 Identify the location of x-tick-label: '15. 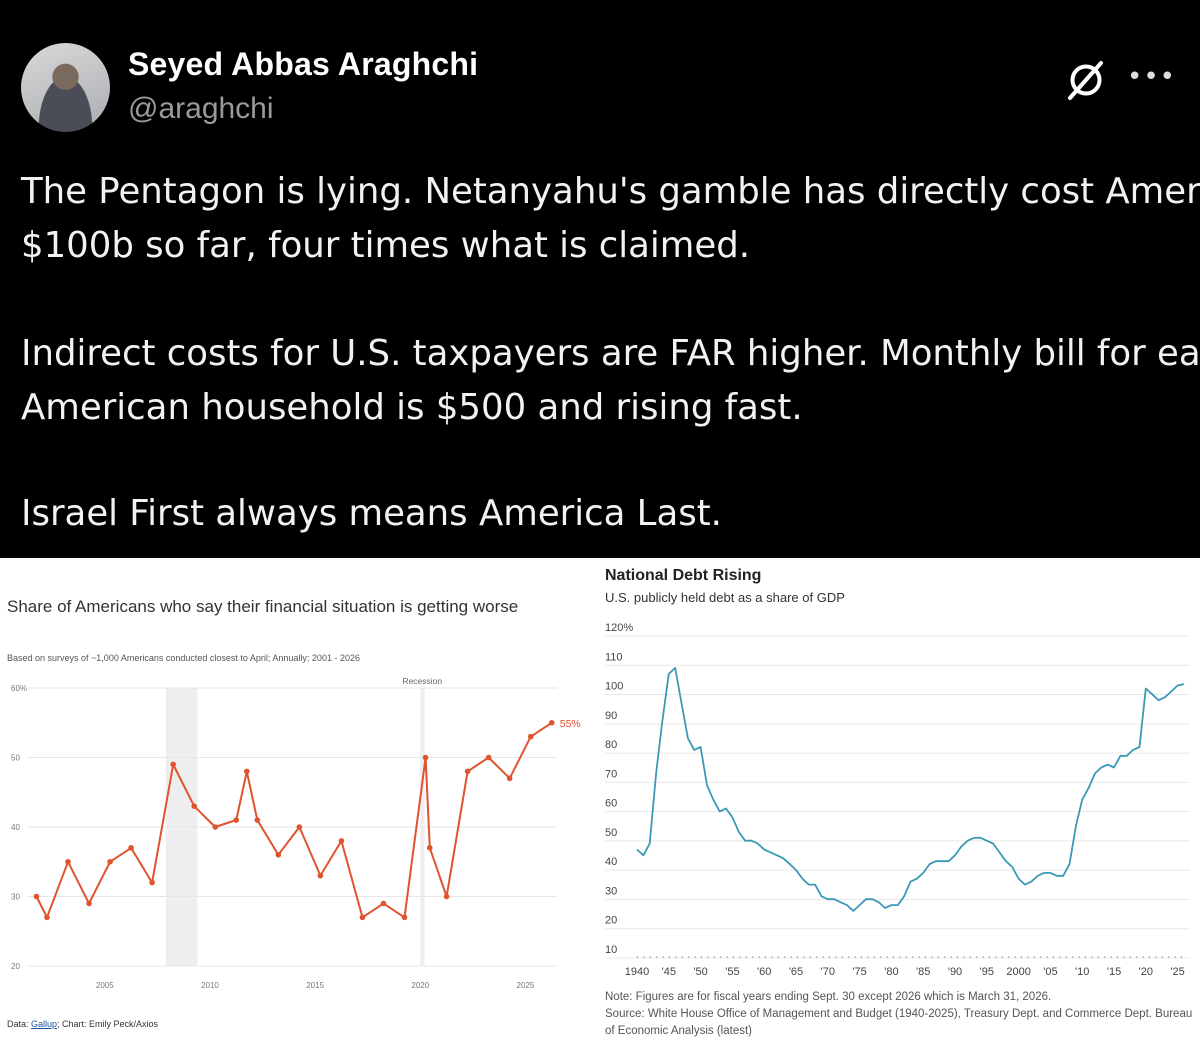
(1114, 972).